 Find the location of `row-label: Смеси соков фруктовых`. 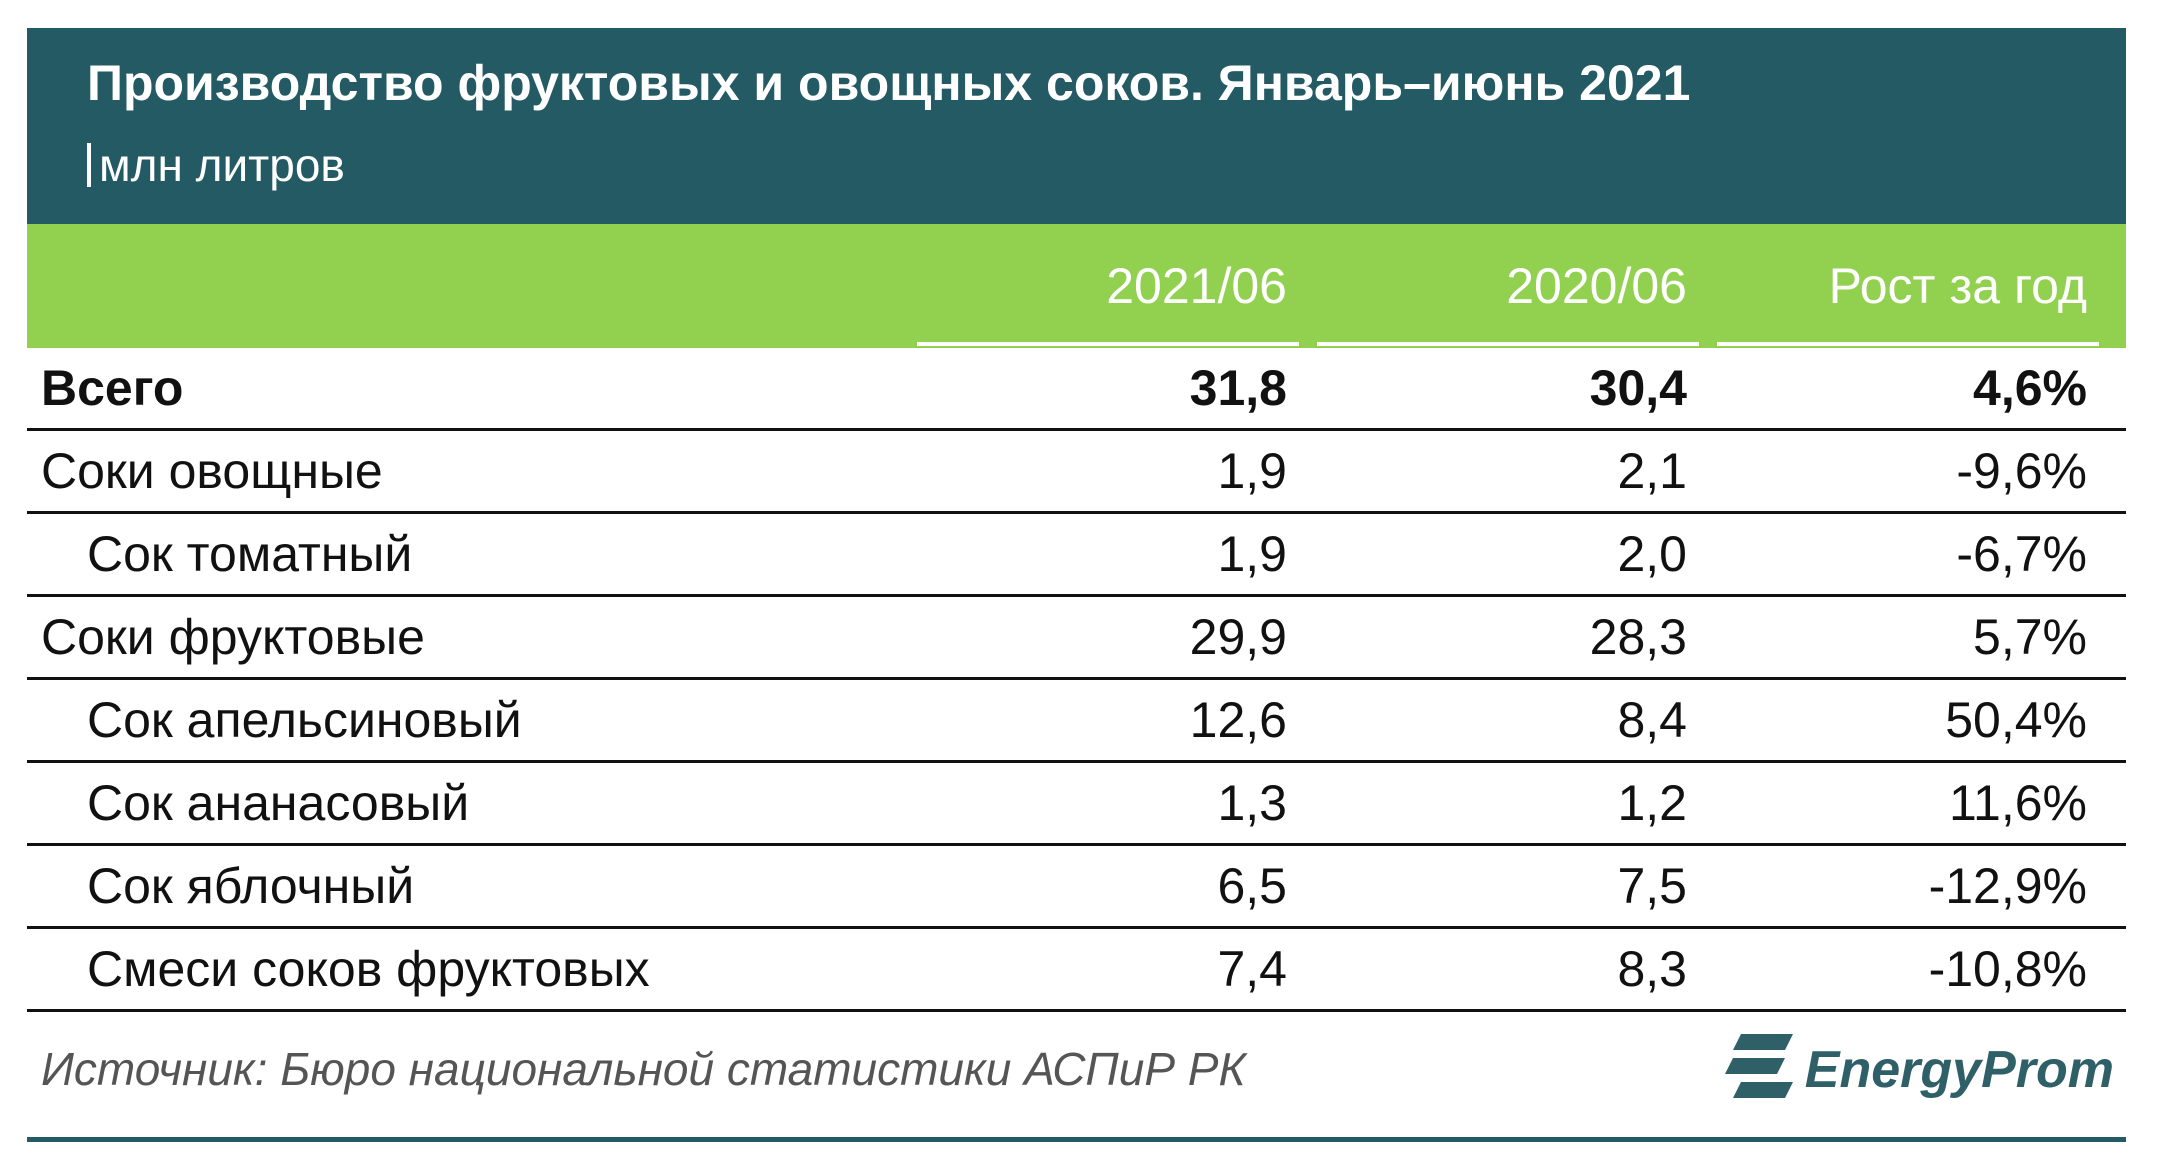

row-label: Смеси соков фруктовых is located at coordinates (368, 969).